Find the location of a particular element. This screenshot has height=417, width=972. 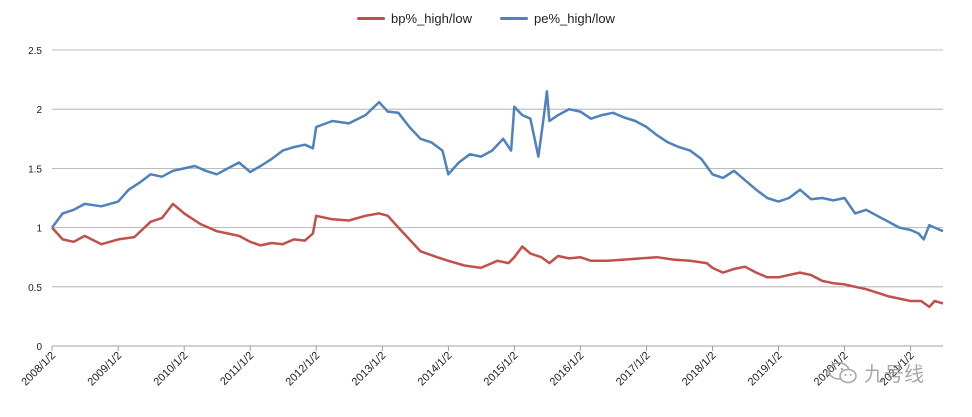

x-tick-label: 2019/1/2 is located at coordinates (765, 369).